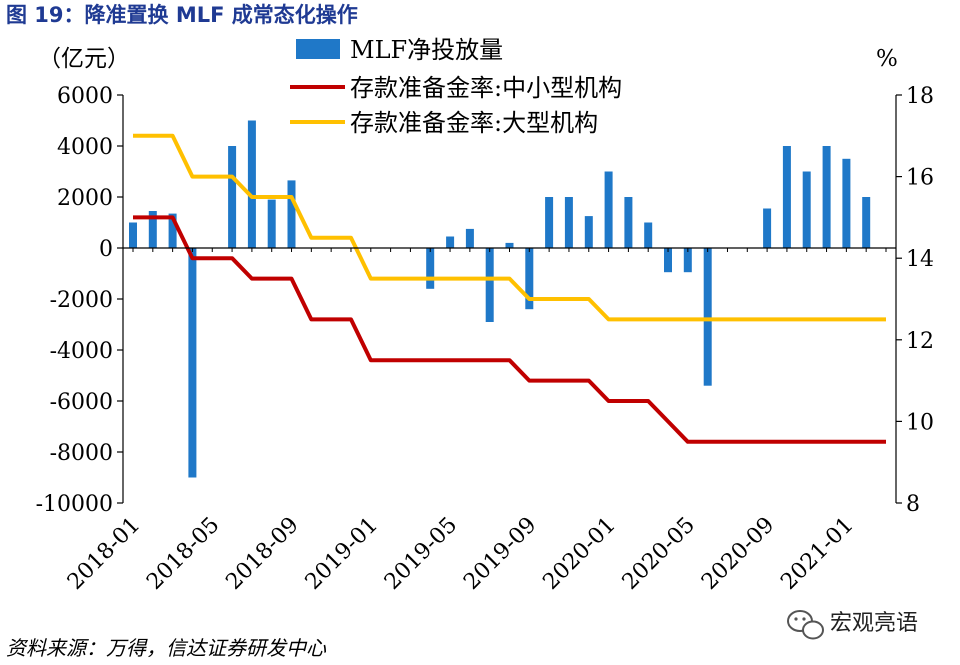 This screenshot has width=960, height=665. What do you see at coordinates (920, 341) in the screenshot?
I see `right-tick-label: 12` at bounding box center [920, 341].